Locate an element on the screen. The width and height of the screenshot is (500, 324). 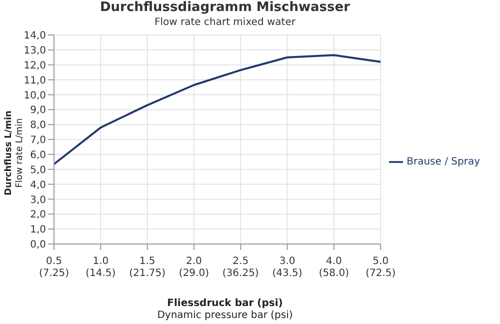
y-tick-label: 5,0 is located at coordinates (38, 170).